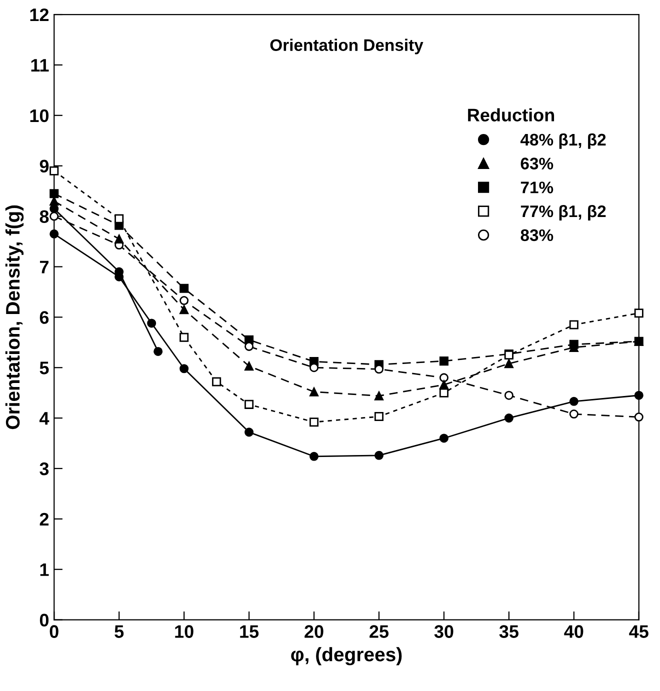 The width and height of the screenshot is (660, 691). What do you see at coordinates (574, 631) in the screenshot?
I see `x-tick-label: 40` at bounding box center [574, 631].